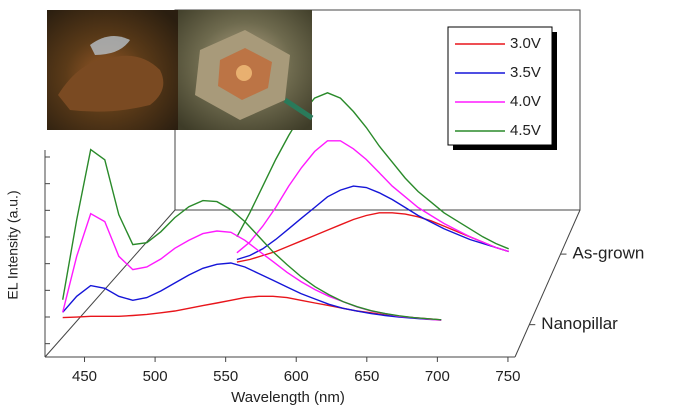 The width and height of the screenshot is (674, 409). I want to click on z-tick-label: As-grown, so click(609, 253).